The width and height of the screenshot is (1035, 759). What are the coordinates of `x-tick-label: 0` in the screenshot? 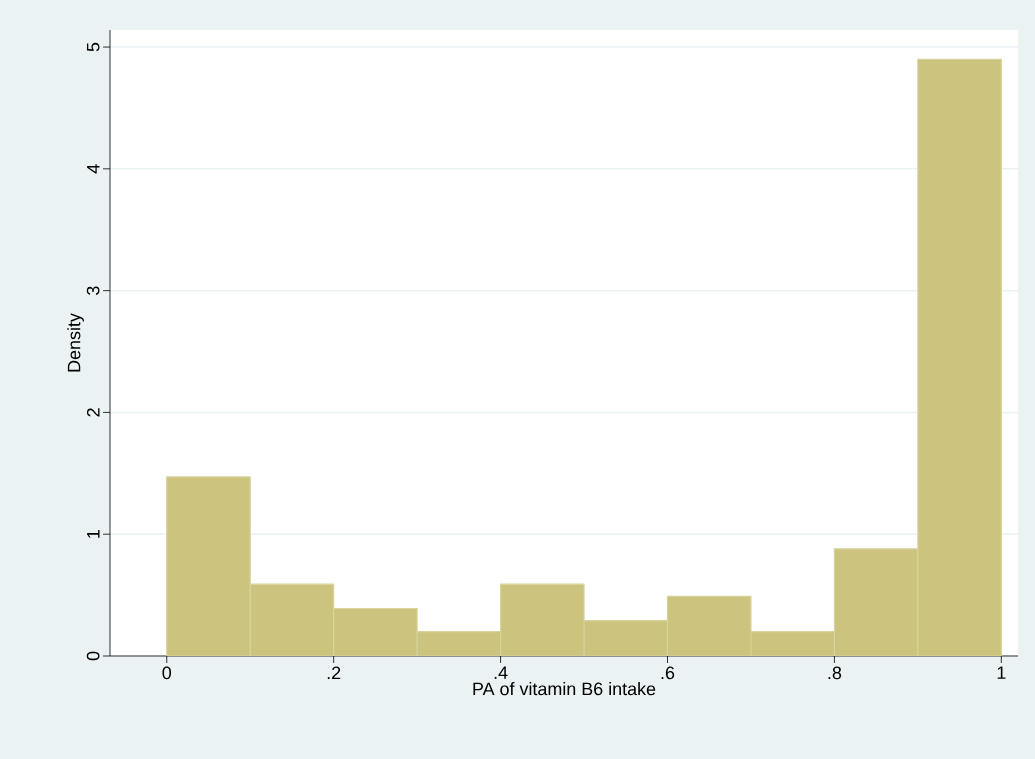 It's located at (167, 673).